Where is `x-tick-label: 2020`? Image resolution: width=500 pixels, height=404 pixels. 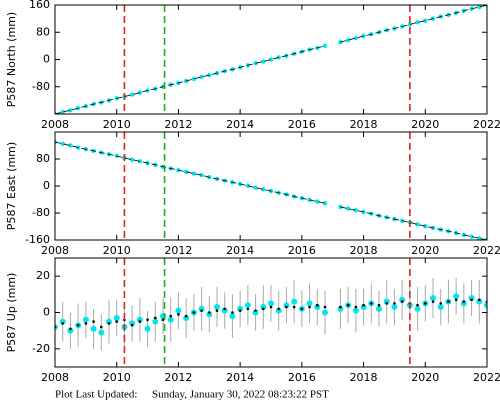 x-tick-label: 2020 is located at coordinates (425, 250).